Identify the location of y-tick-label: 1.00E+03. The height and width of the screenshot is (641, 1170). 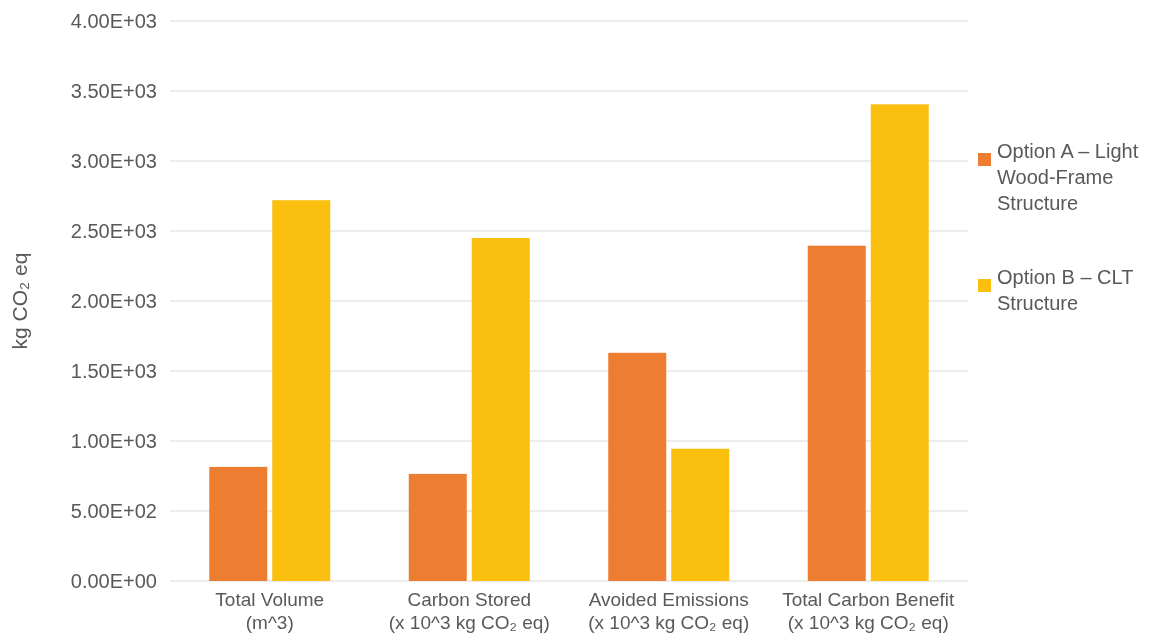
(113, 441).